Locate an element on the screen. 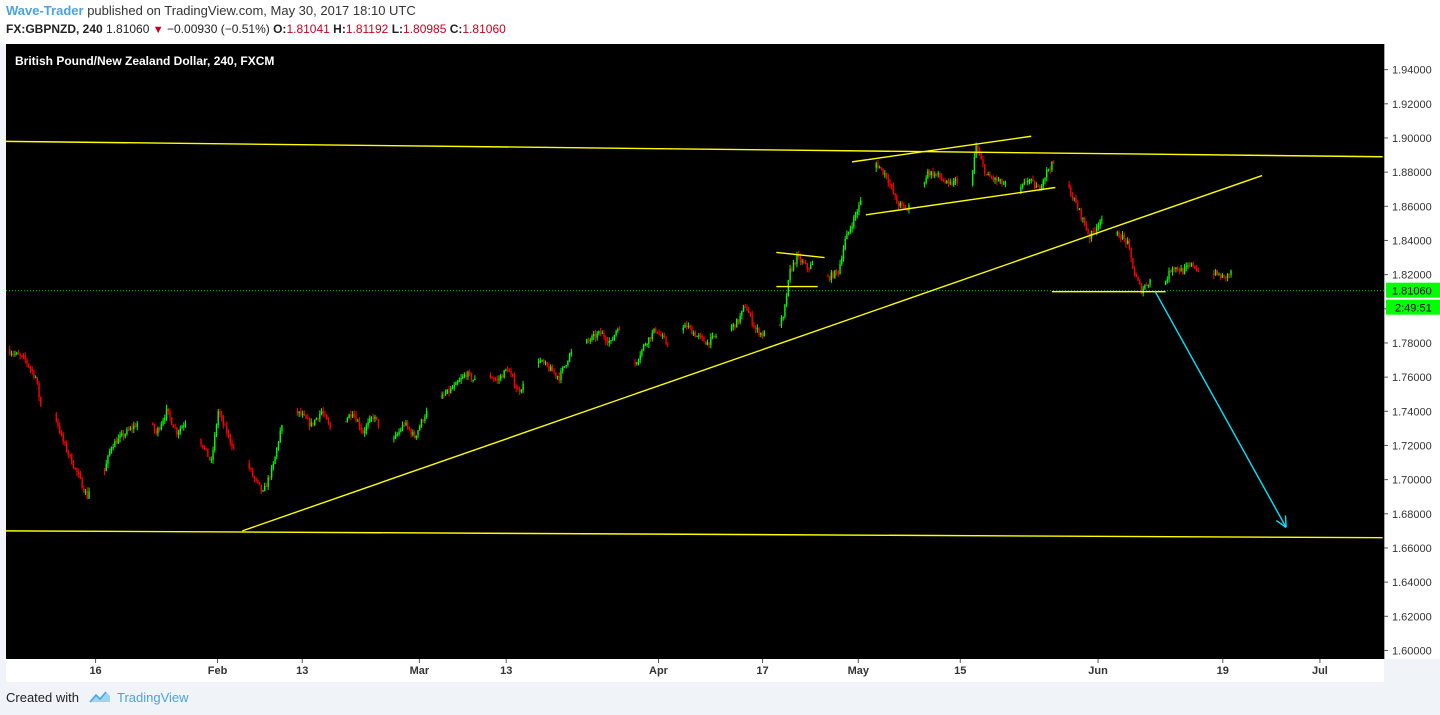 The height and width of the screenshot is (715, 1440). time-tick-label: 19 is located at coordinates (1223, 671).